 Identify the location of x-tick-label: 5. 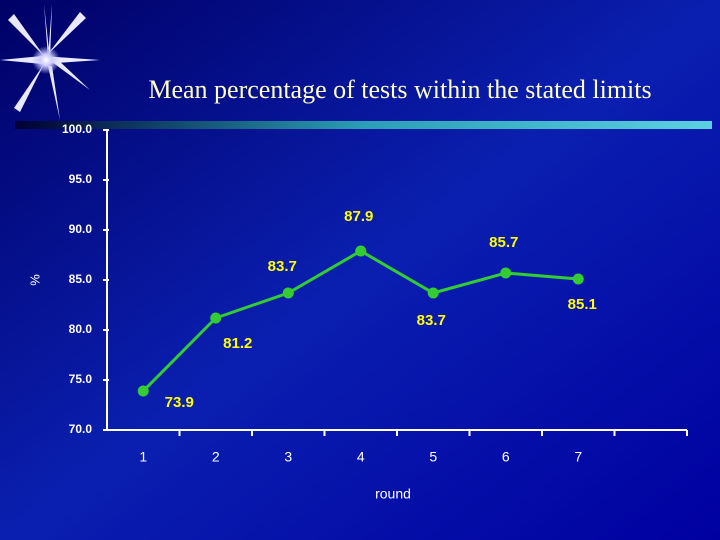
(433, 457).